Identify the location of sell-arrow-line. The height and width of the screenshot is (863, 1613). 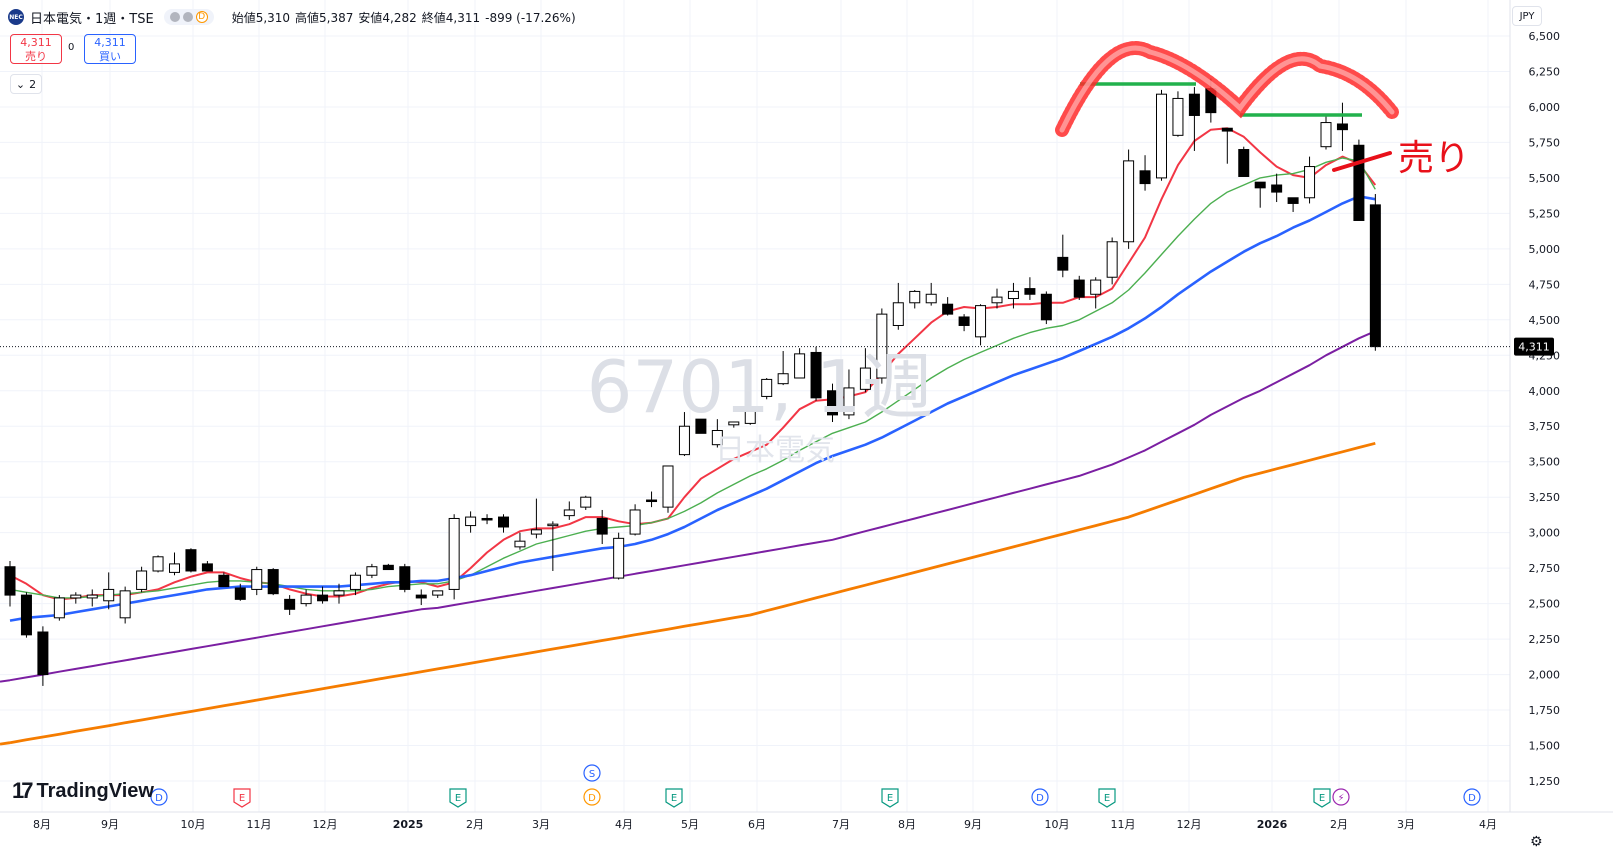
(1362, 161).